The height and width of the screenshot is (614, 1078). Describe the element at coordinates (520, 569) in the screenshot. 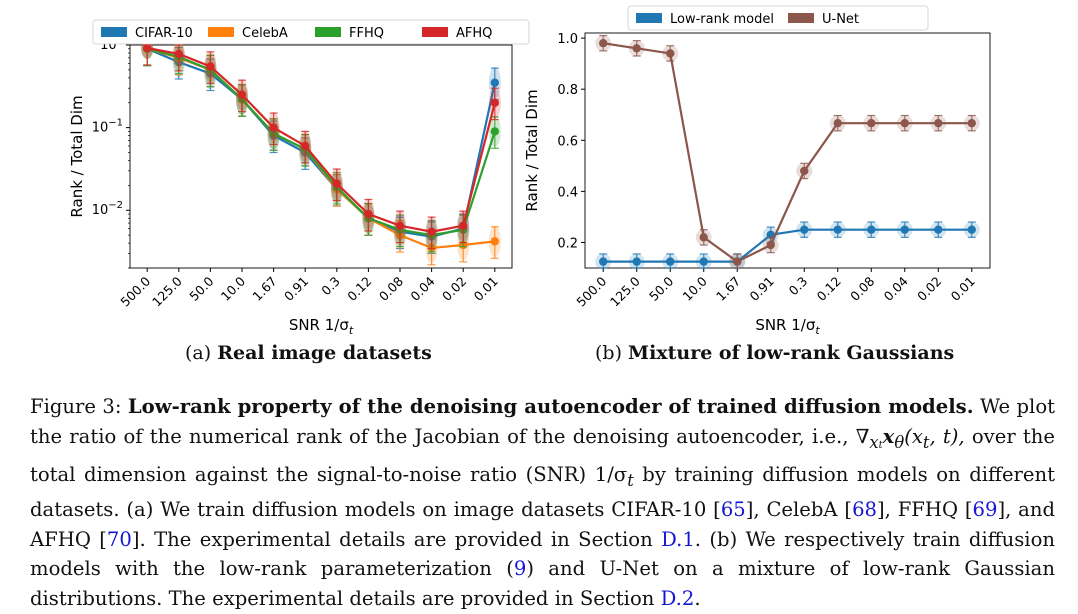

I see `ref-eq-9: 9` at that location.